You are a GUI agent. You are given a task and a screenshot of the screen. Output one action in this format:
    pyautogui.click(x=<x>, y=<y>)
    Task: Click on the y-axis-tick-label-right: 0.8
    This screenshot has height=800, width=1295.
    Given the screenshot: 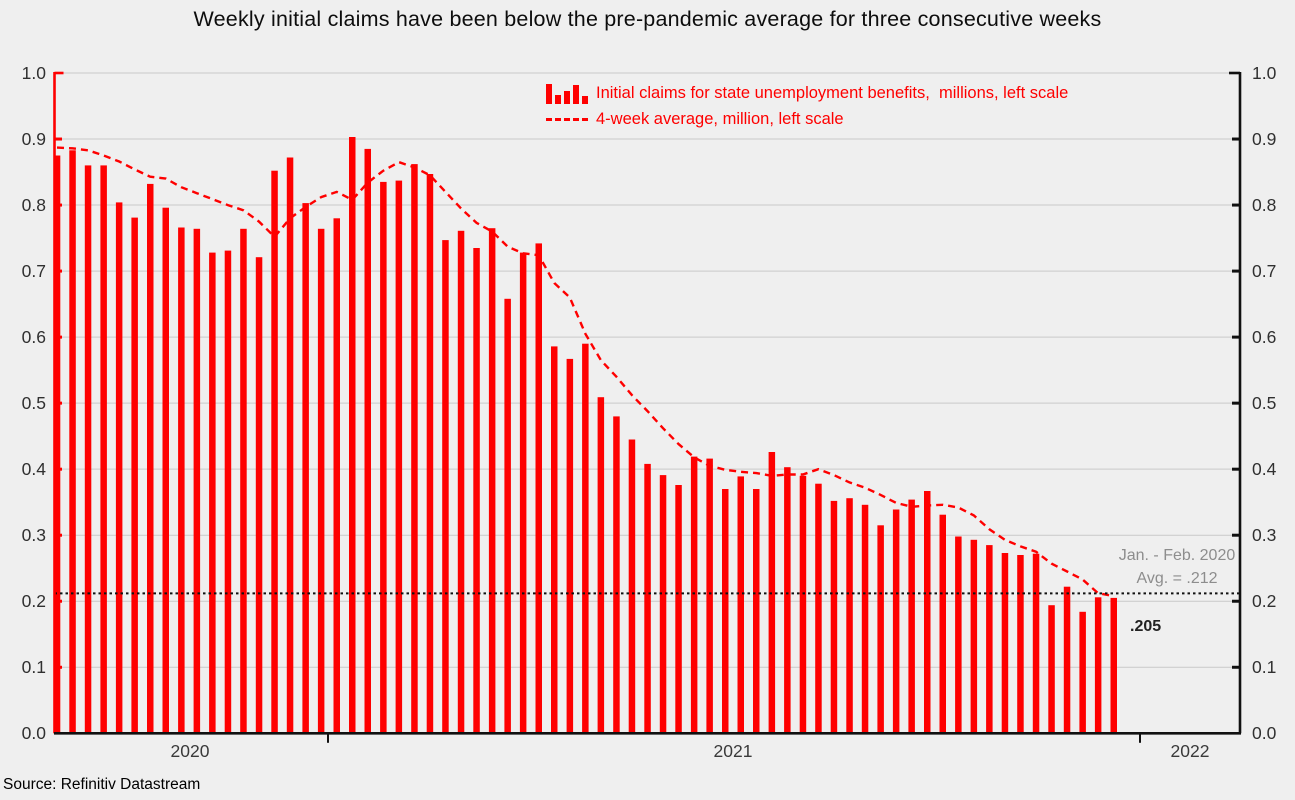 What is the action you would take?
    pyautogui.click(x=1264, y=205)
    